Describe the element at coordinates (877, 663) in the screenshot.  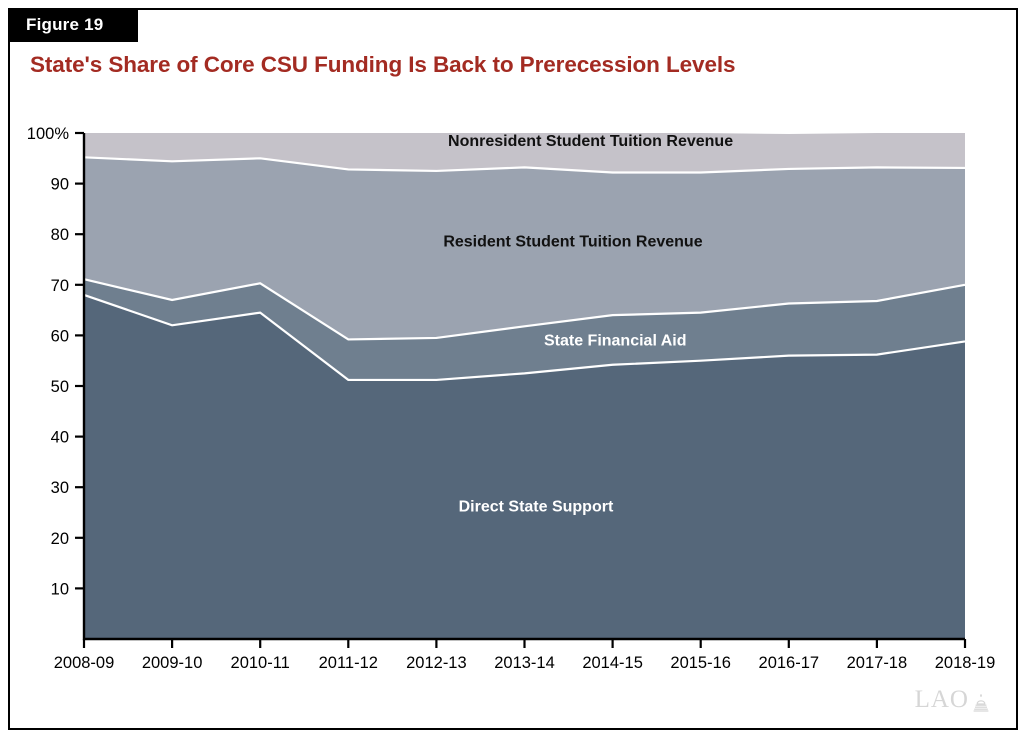
I see `x-axis-label: 2017-18` at that location.